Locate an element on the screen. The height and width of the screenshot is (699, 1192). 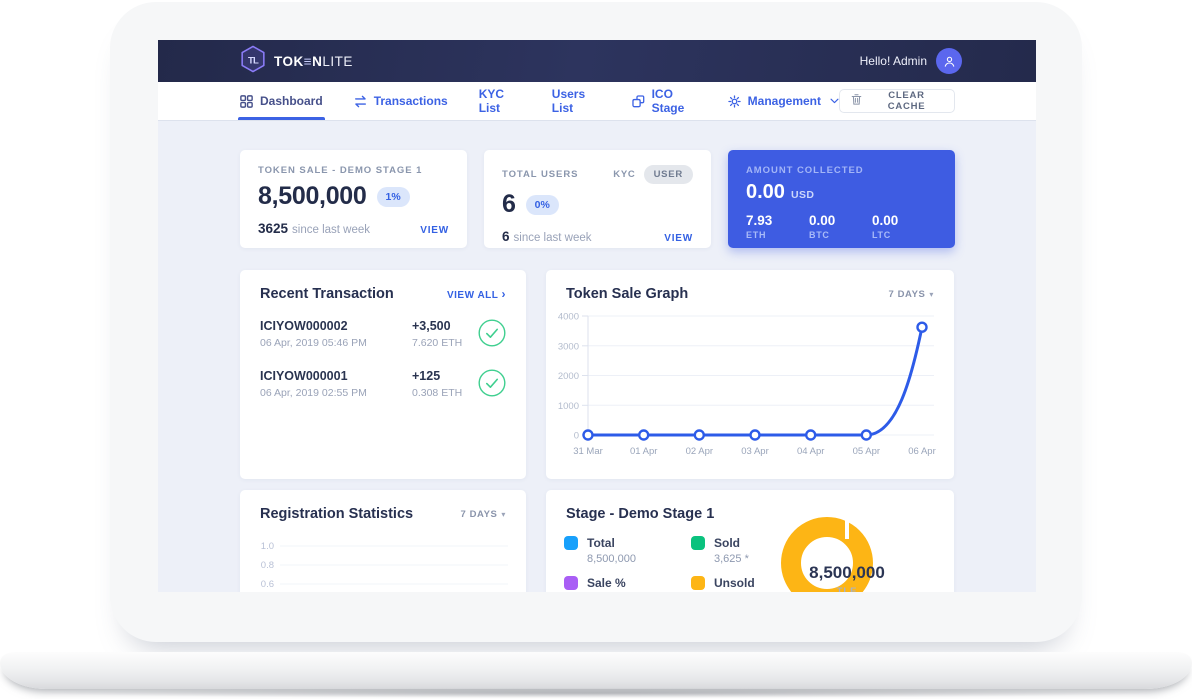
legend-value: 8,500,000 is located at coordinates (611, 559).